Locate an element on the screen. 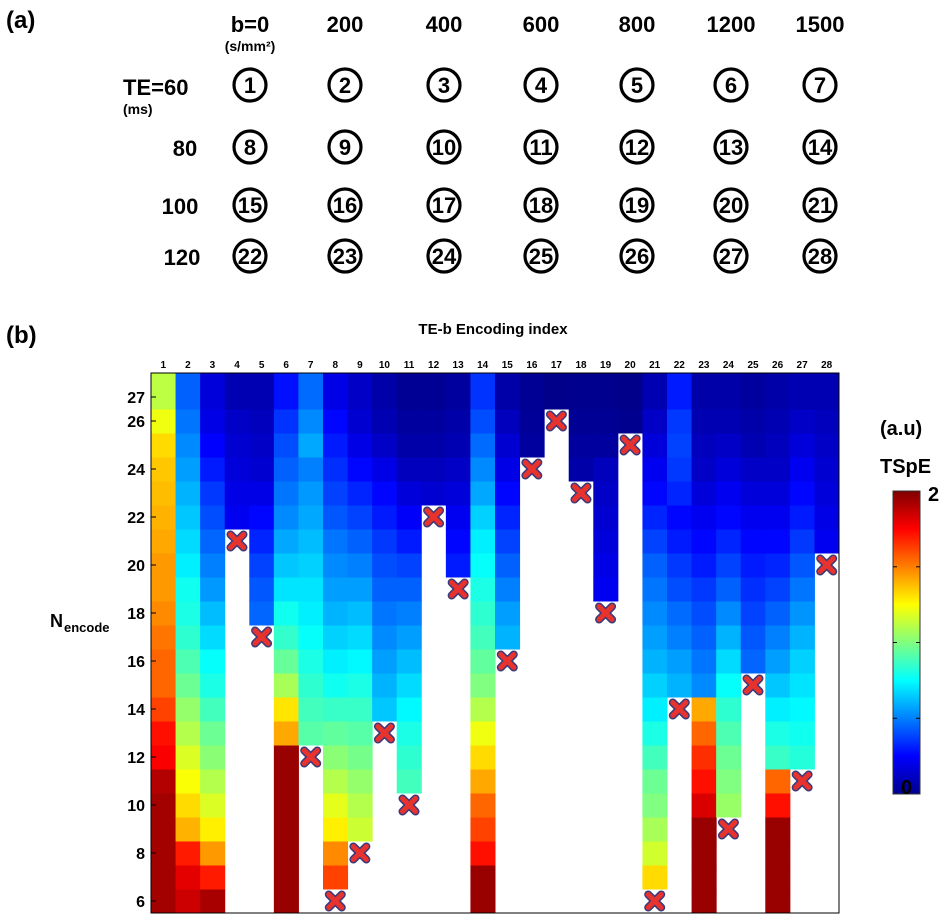 This screenshot has height=922, width=944. circle-number: 12 is located at coordinates (637, 147).